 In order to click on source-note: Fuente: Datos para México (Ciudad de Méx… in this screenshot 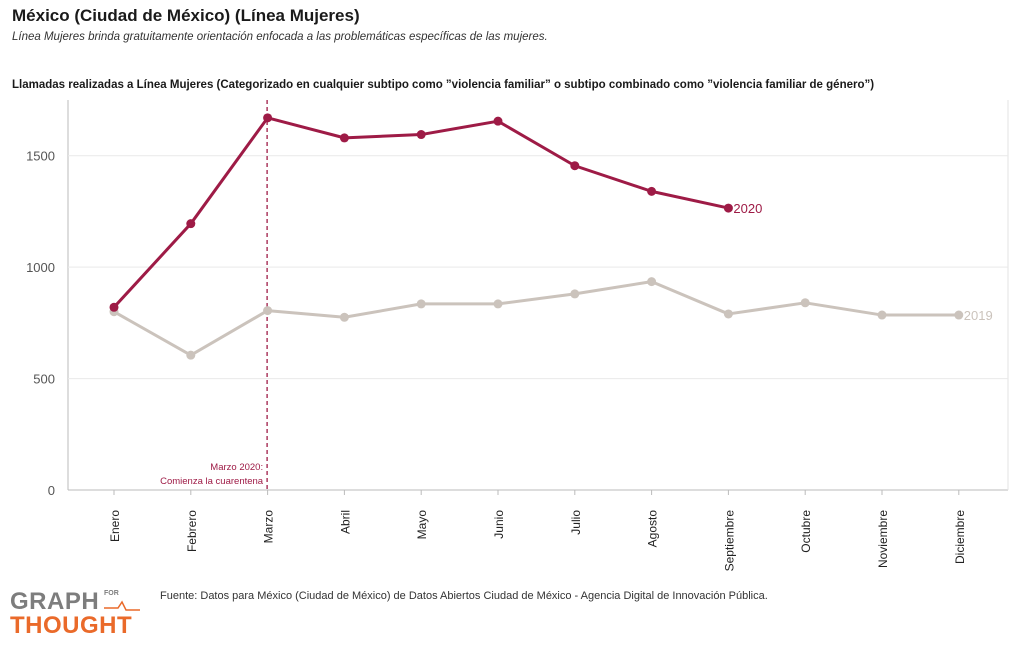, I will do `click(464, 596)`.